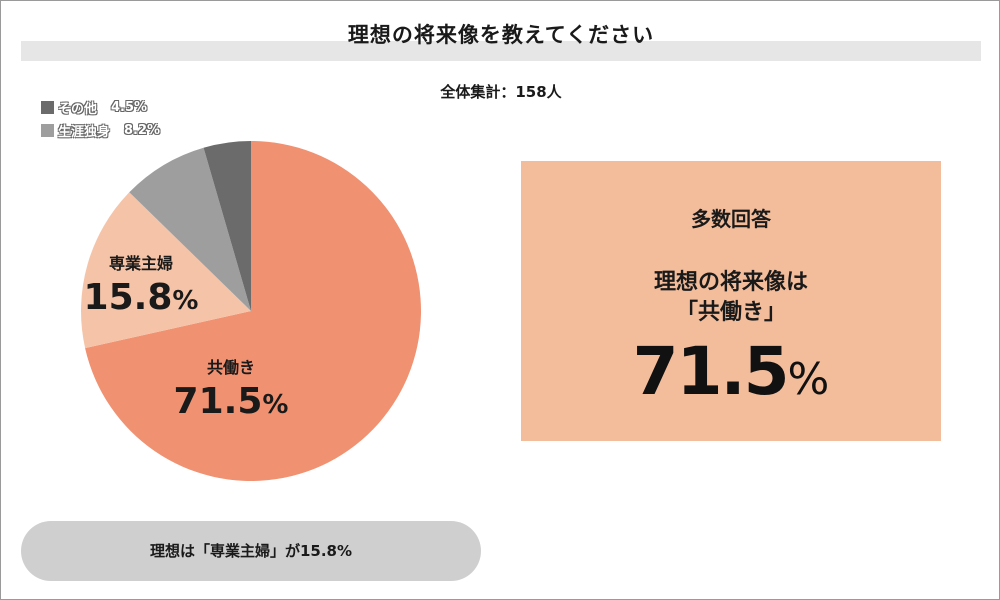 This screenshot has height=600, width=1000. What do you see at coordinates (141, 297) in the screenshot?
I see `pie-value-housewife: 15.8%` at bounding box center [141, 297].